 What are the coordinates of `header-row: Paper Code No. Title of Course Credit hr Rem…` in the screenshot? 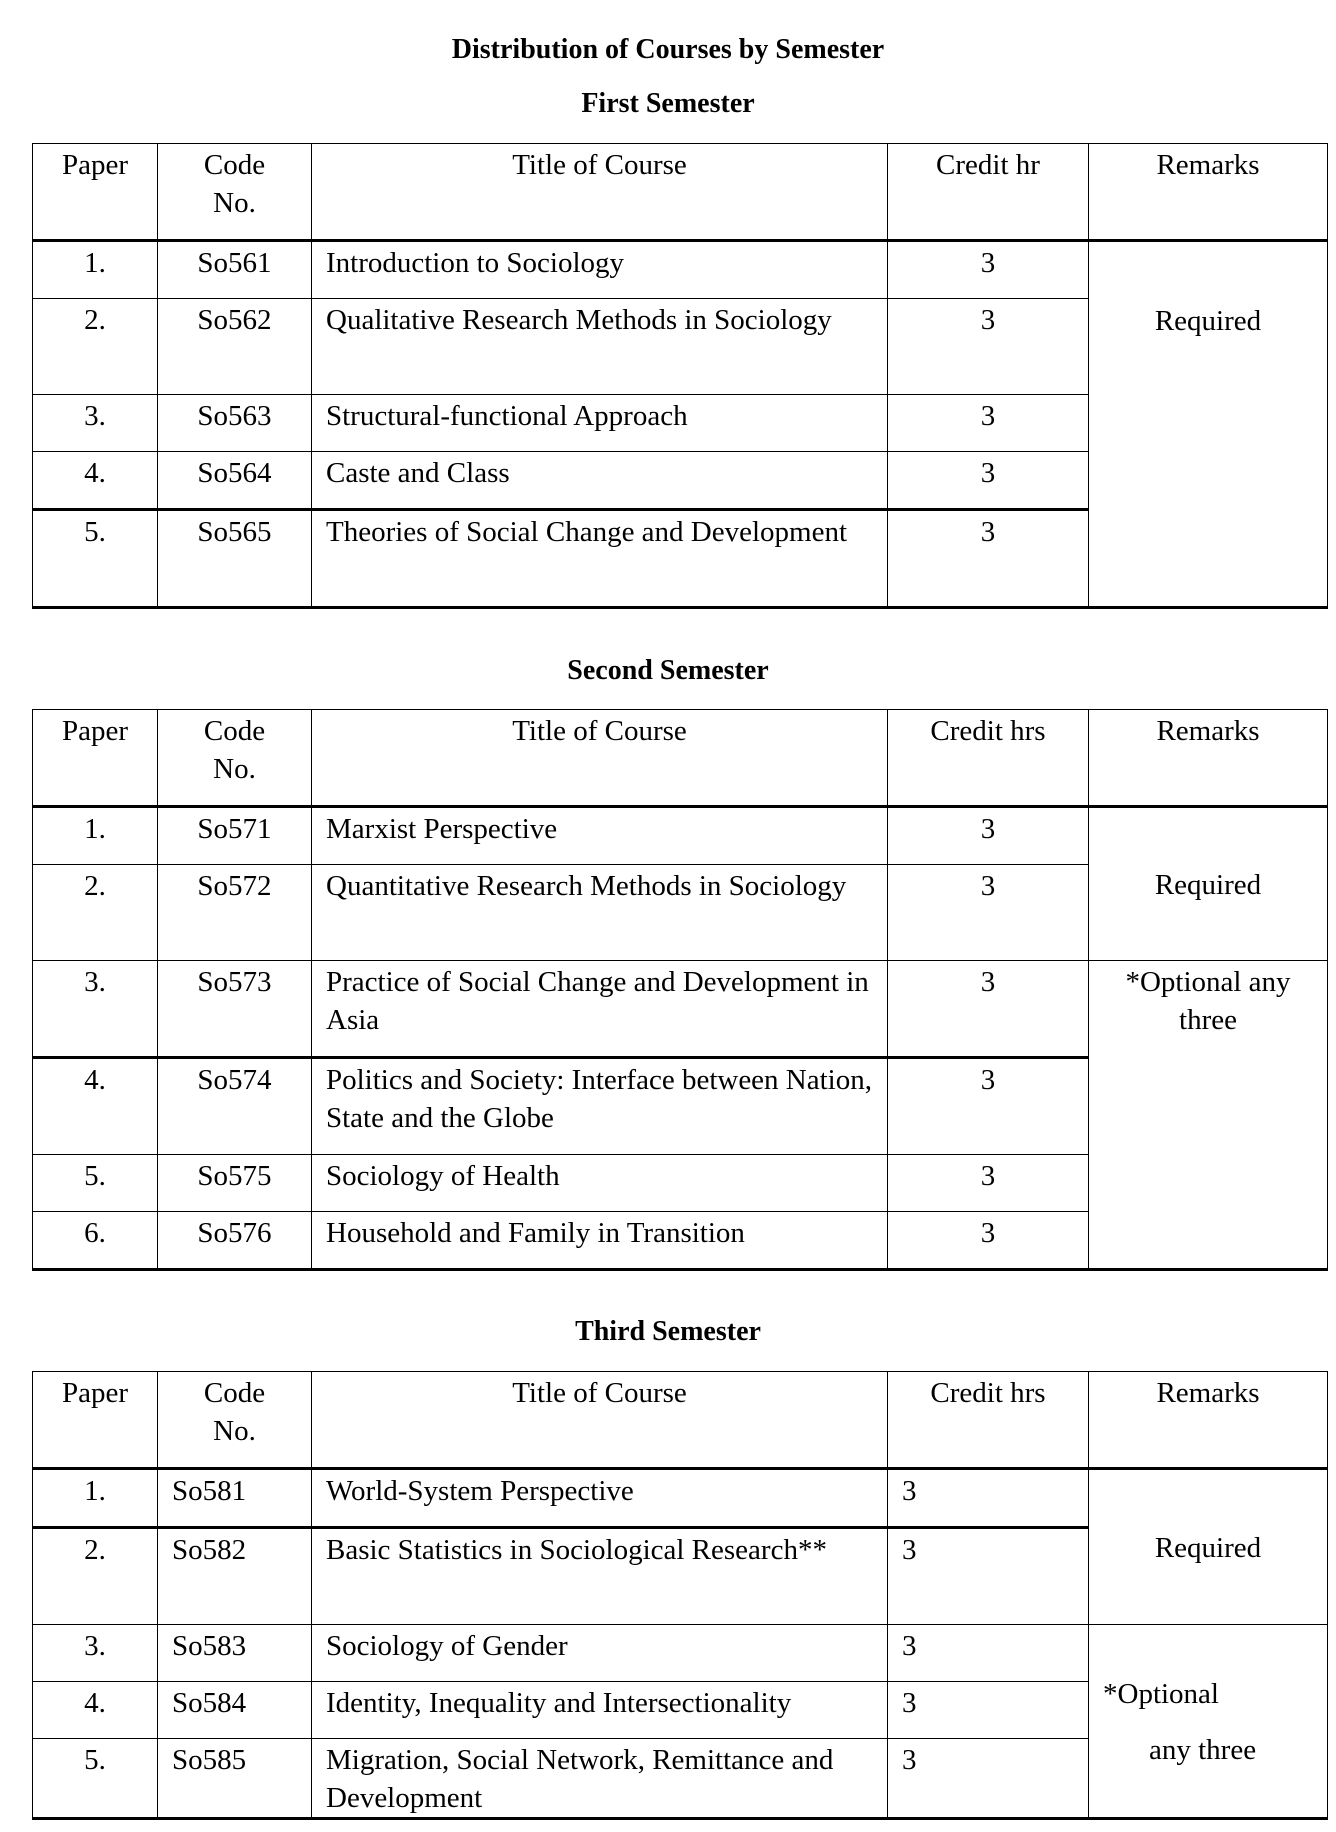 It's located at (680, 192).